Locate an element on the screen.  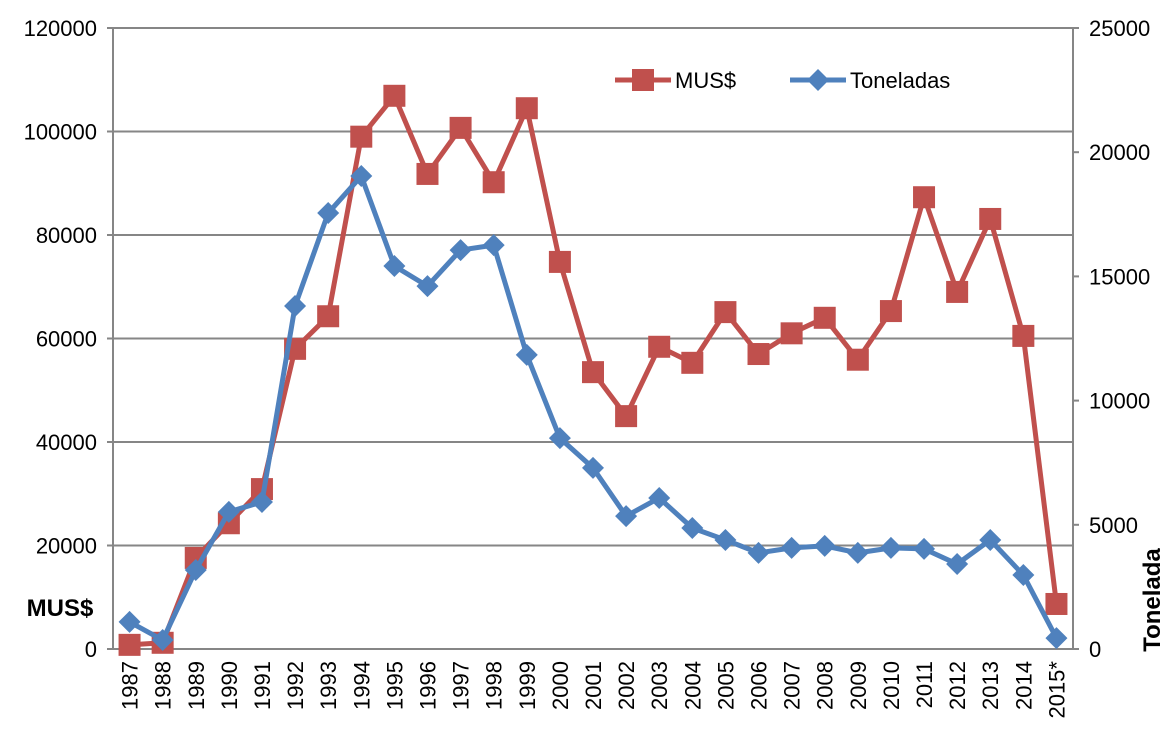
x-tick-label: 2000 is located at coordinates (560, 685).